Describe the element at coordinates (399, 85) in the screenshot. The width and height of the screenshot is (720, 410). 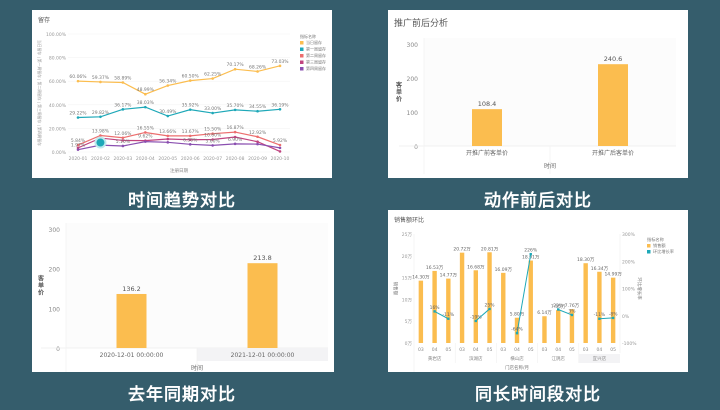
I see `y-axis-label: 客` at that location.